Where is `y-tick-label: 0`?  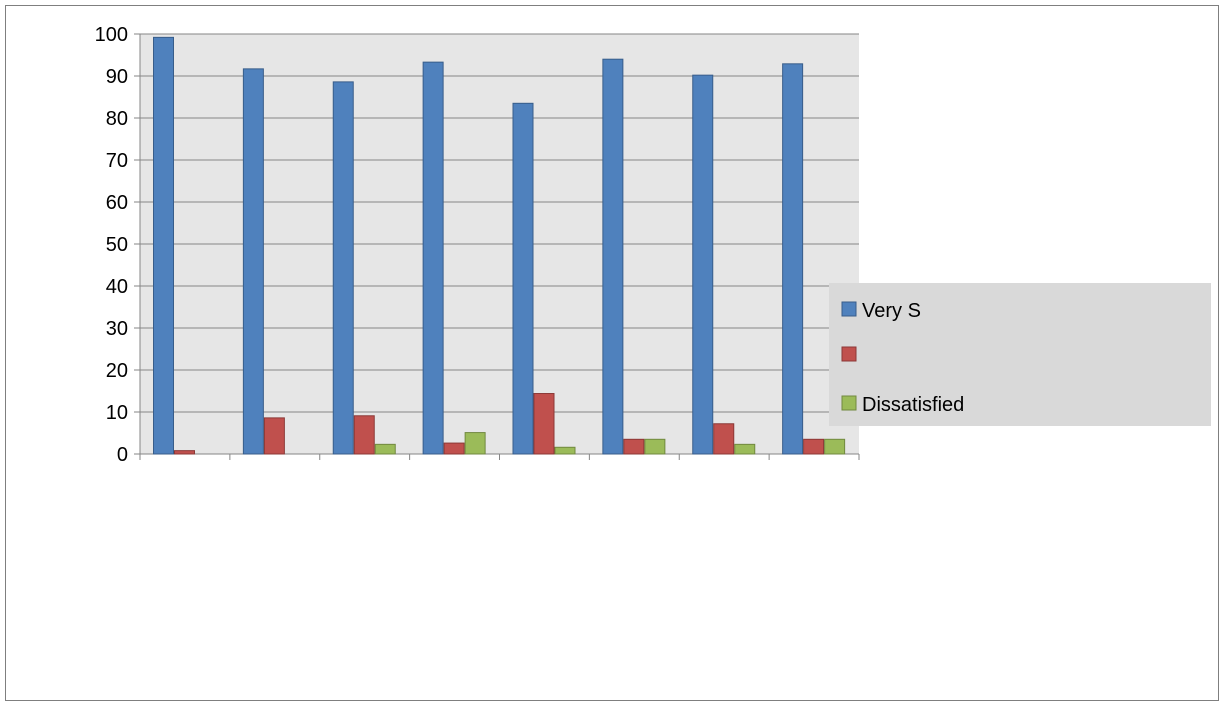
y-tick-label: 0 is located at coordinates (122, 455).